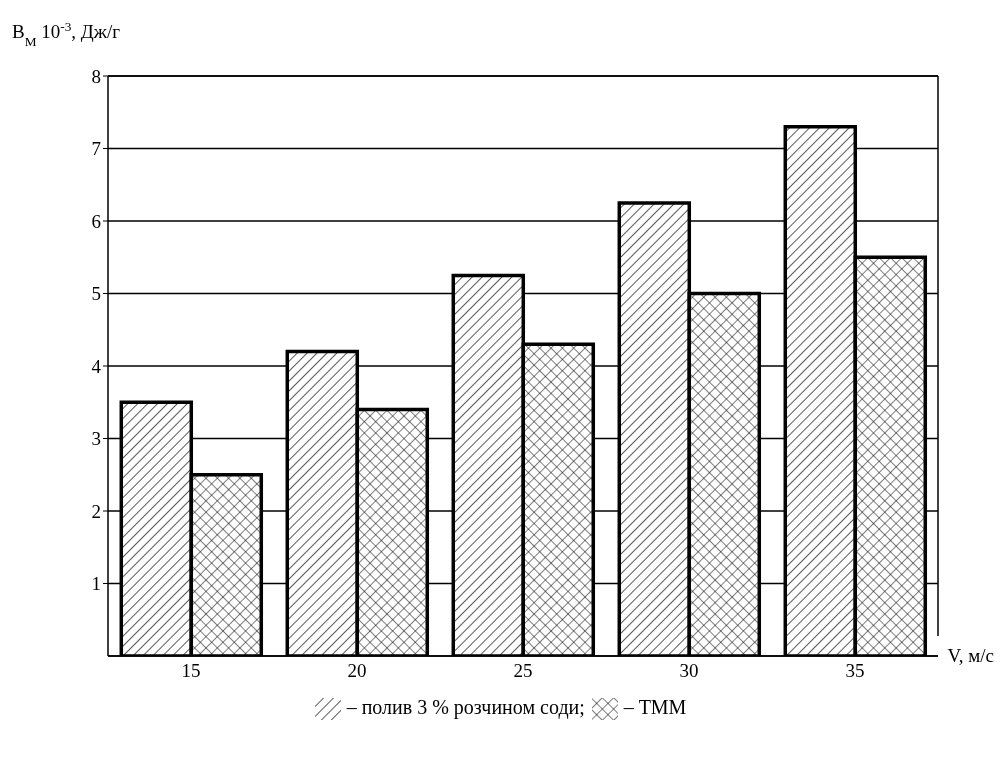 The image size is (1005, 764). What do you see at coordinates (96, 366) in the screenshot?
I see `y-tick-label: 4` at bounding box center [96, 366].